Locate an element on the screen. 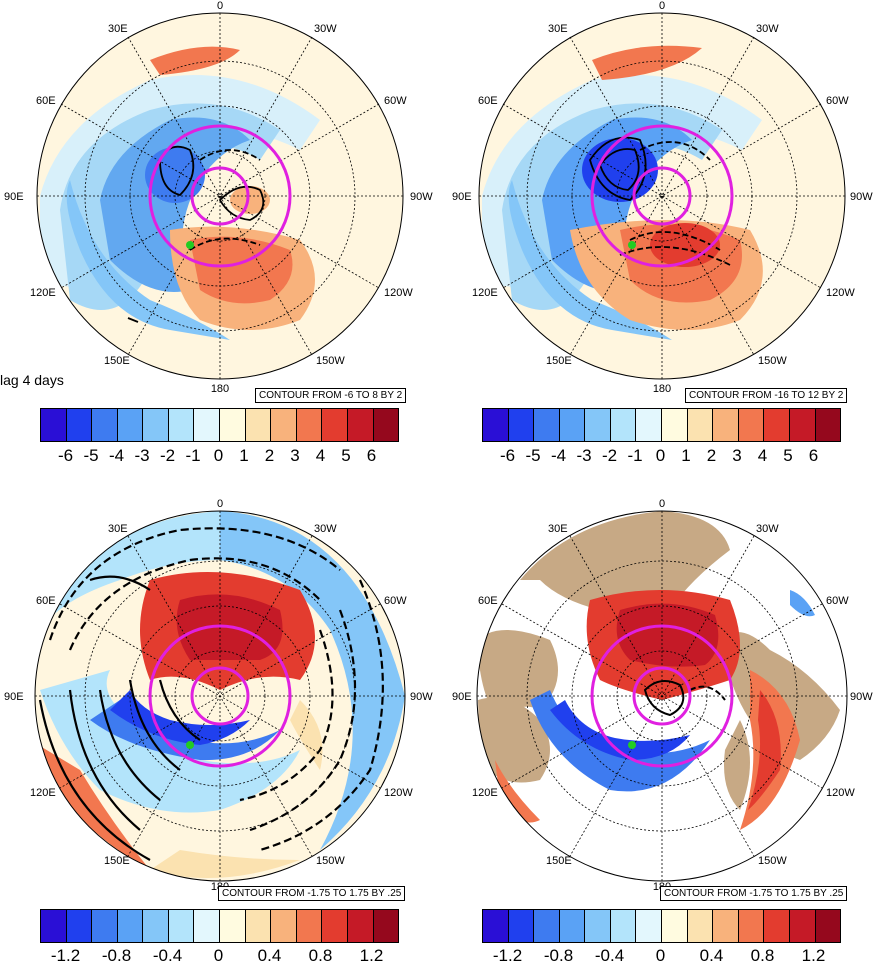 This screenshot has width=874, height=966. tick: 0.8 is located at coordinates (320, 955).